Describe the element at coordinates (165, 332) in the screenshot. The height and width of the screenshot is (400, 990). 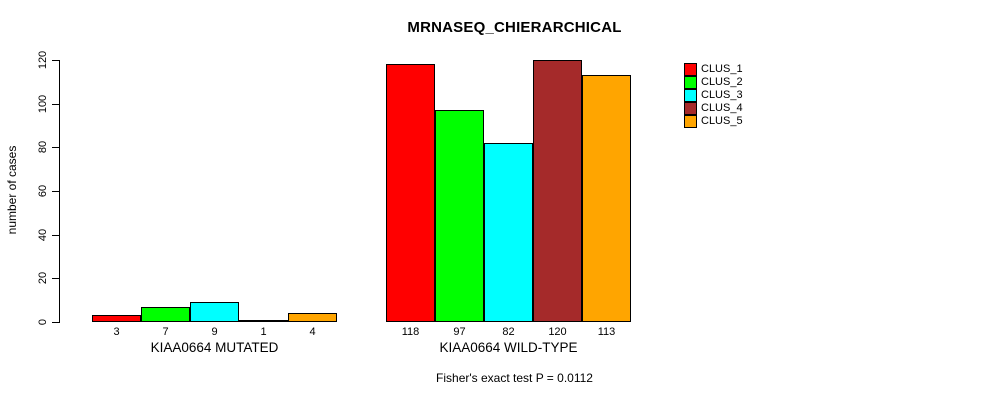
I see `bar-value-label: 7` at that location.